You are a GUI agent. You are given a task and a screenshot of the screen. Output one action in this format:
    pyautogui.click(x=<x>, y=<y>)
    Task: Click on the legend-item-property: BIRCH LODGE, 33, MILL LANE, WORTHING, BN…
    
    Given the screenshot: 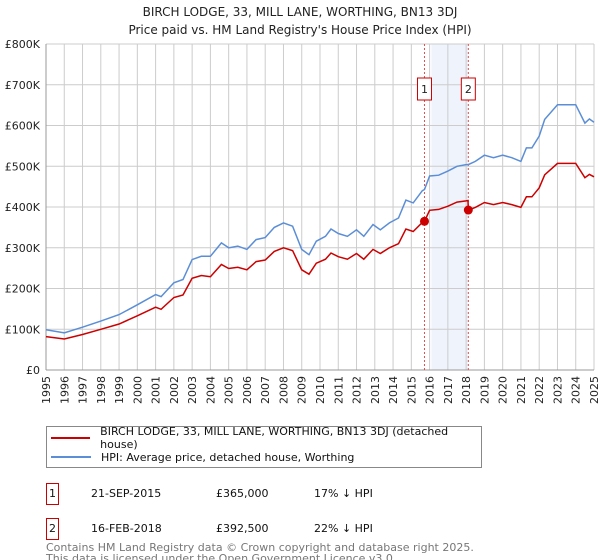 What is the action you would take?
    pyautogui.click(x=266, y=438)
    